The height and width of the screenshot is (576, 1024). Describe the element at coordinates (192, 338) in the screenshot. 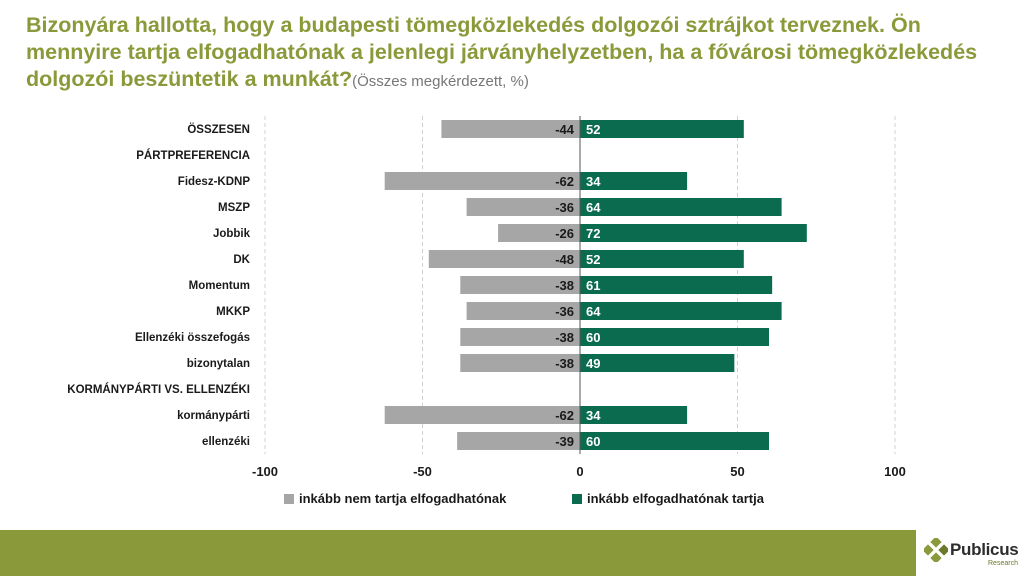

I see `category-label: Ellenzéki összefogás` at that location.